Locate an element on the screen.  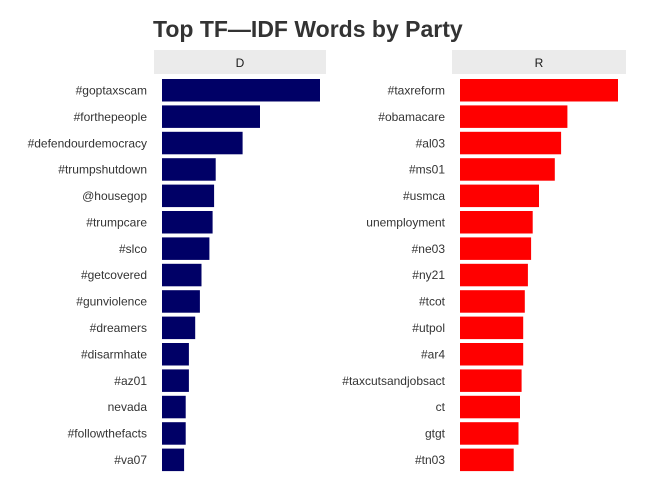
y-tick-label-d-0: #goptaxscam is located at coordinates (111, 91).